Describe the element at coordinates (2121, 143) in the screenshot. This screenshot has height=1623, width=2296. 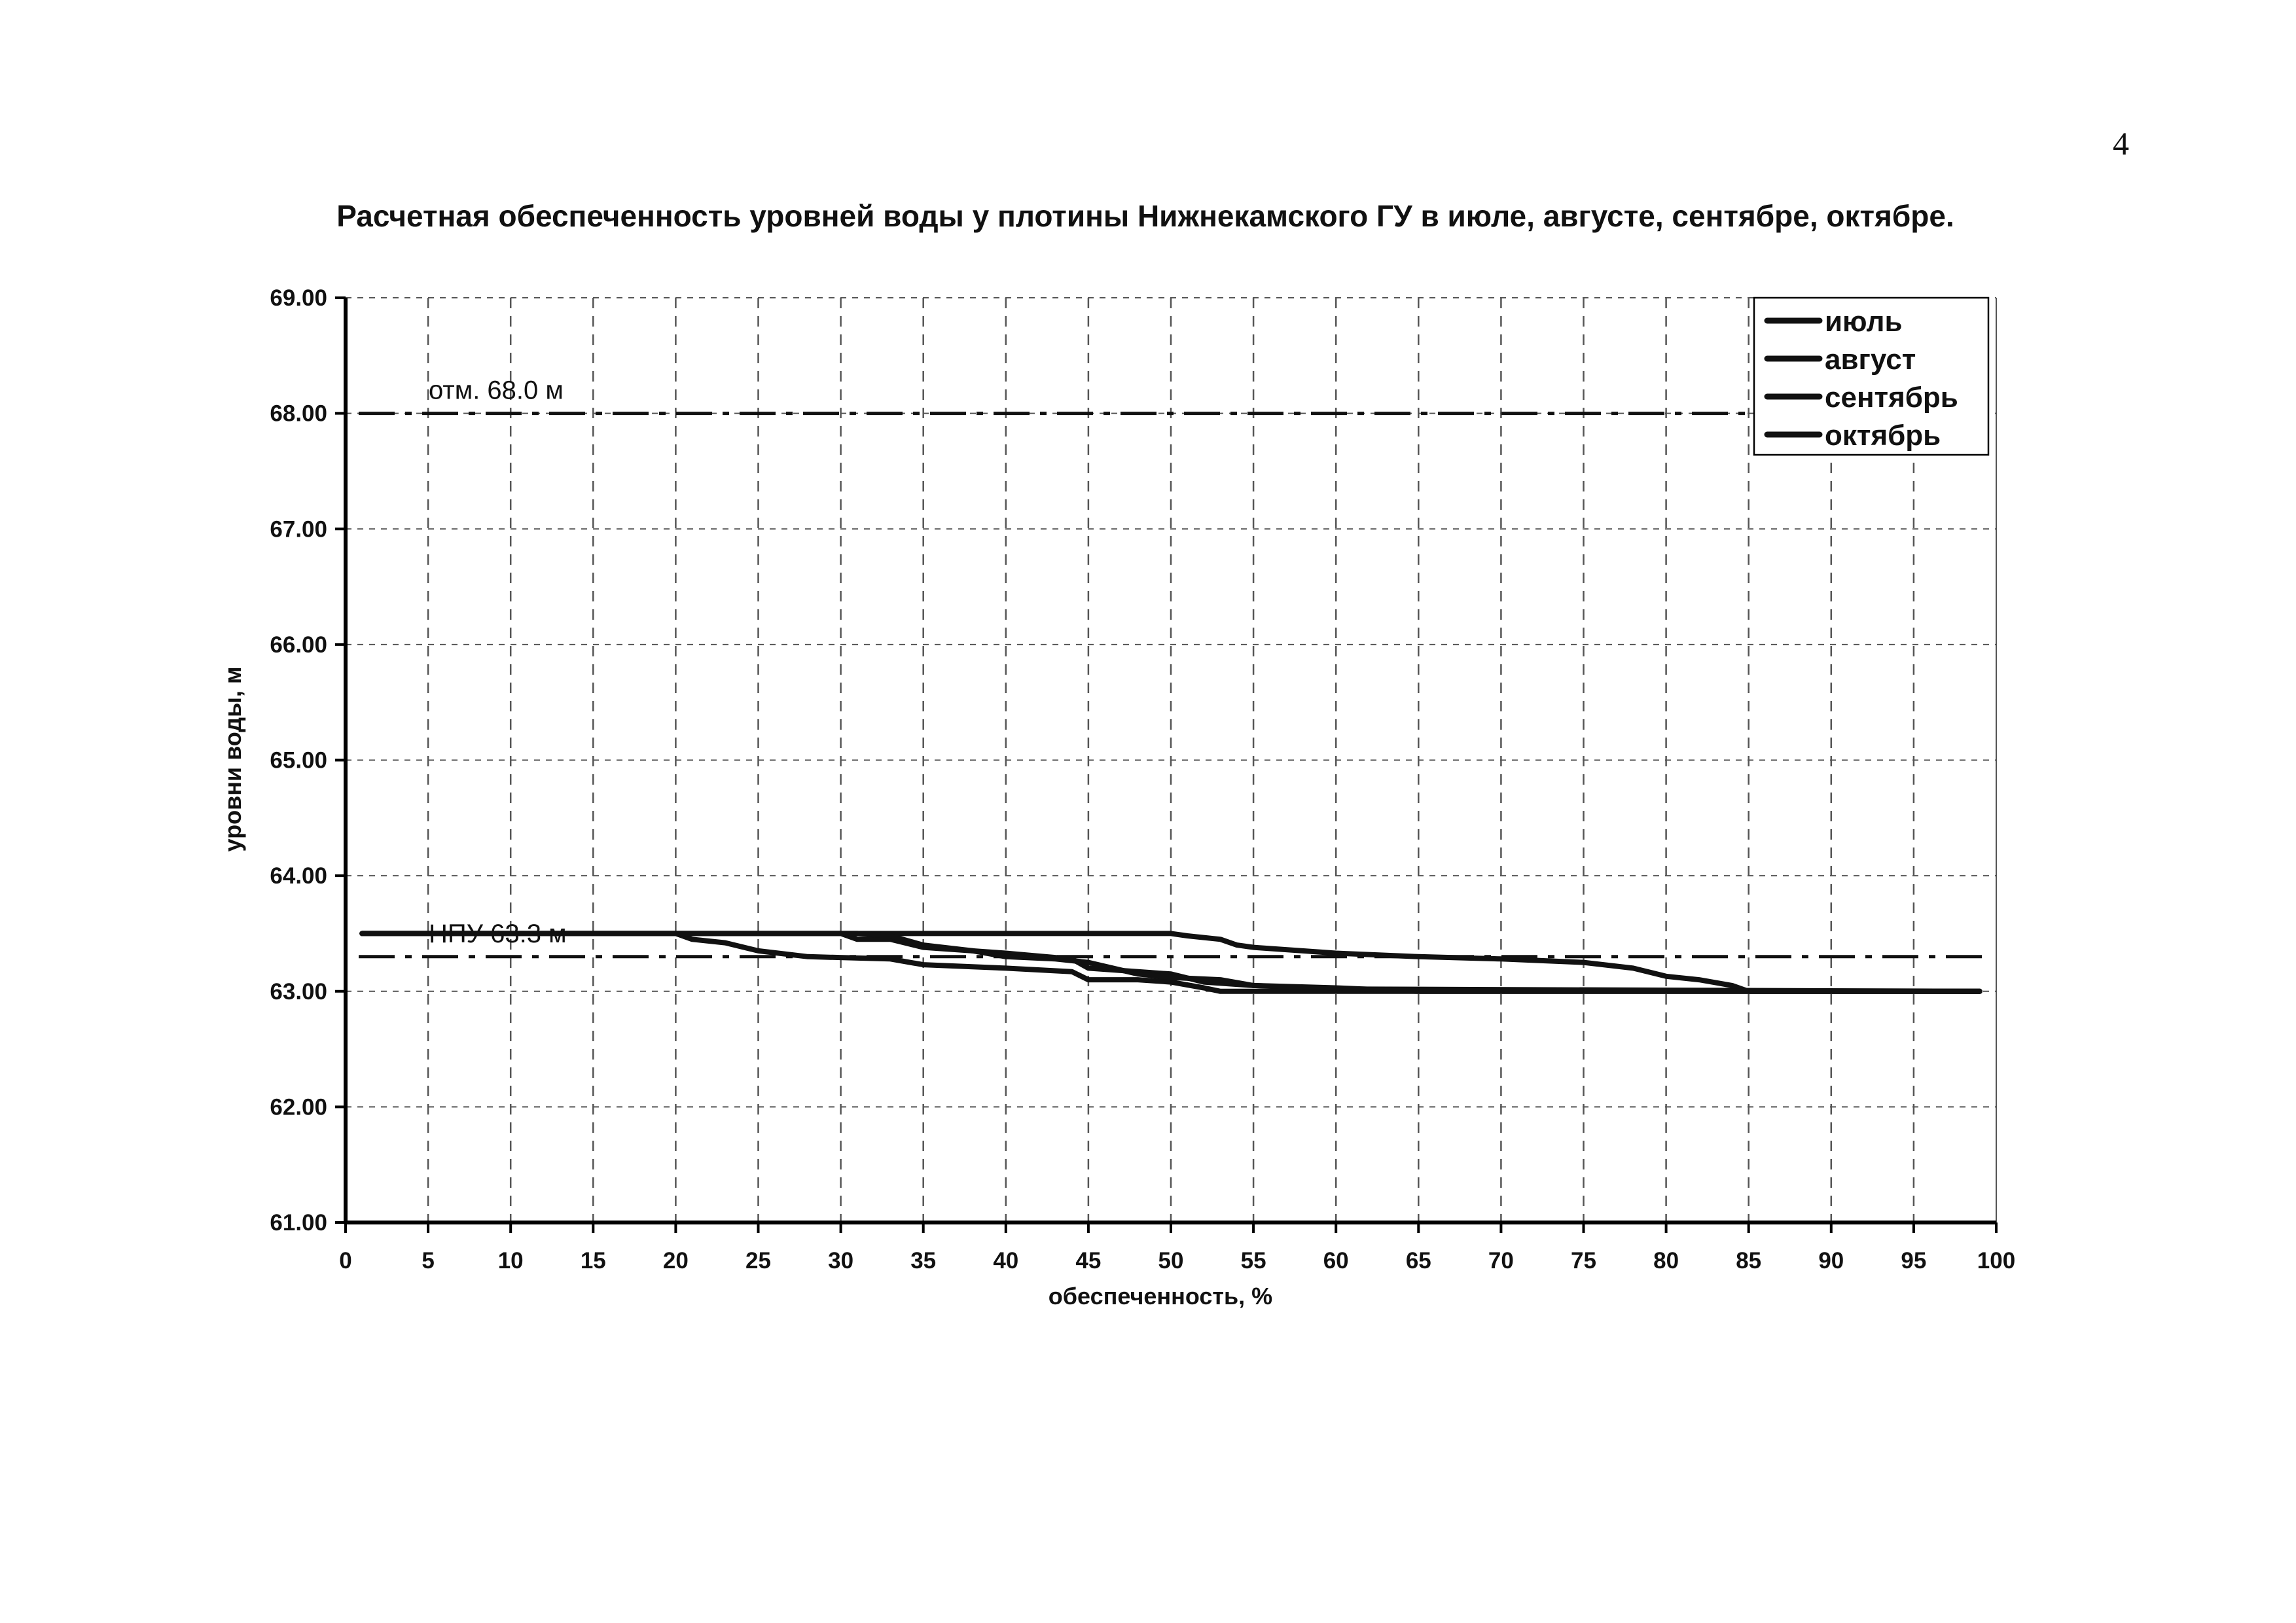
I see `page-number: 4` at that location.